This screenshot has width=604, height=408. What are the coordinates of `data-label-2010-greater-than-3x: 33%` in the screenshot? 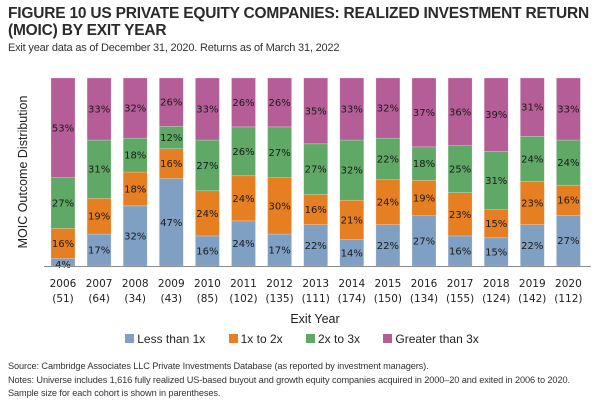 It's located at (207, 110).